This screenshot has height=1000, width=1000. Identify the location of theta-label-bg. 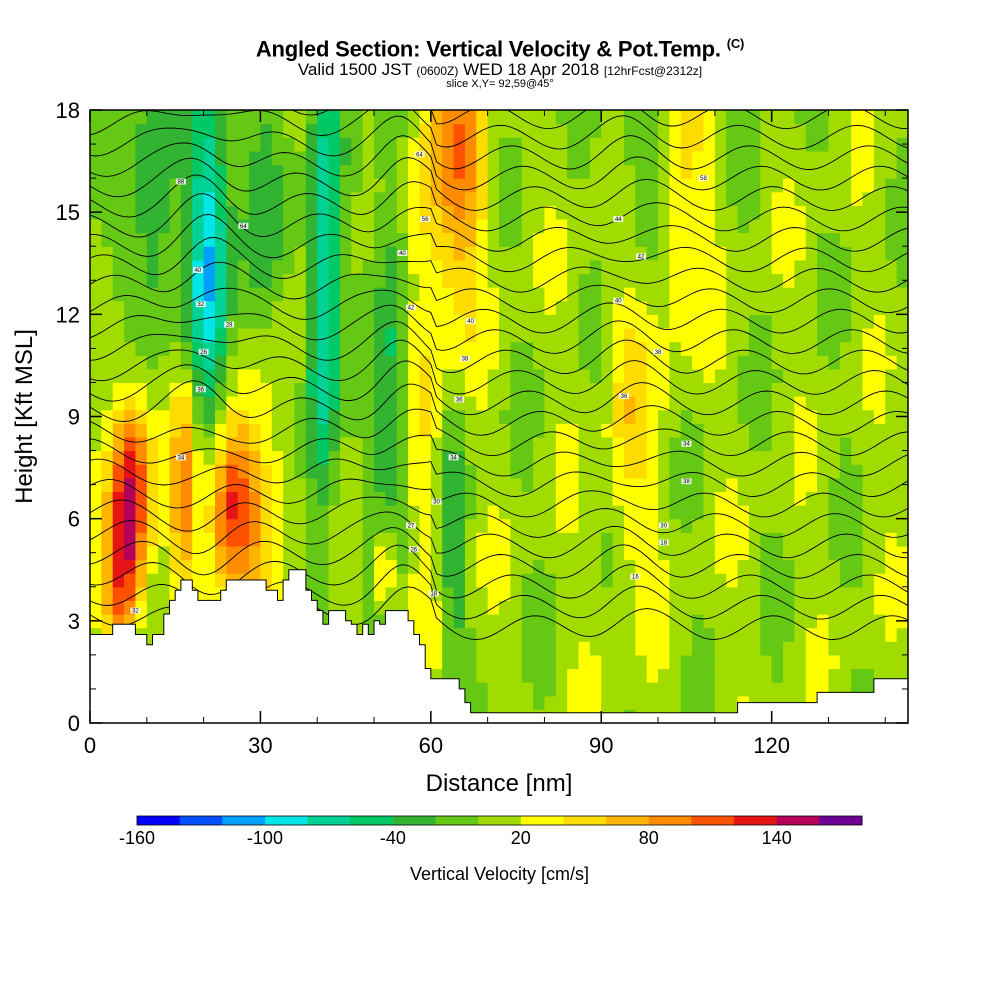
(663, 525).